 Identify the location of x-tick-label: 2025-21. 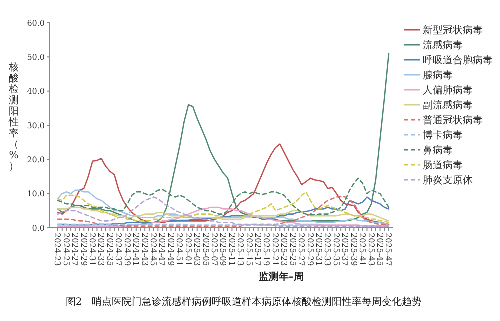
(275, 249).